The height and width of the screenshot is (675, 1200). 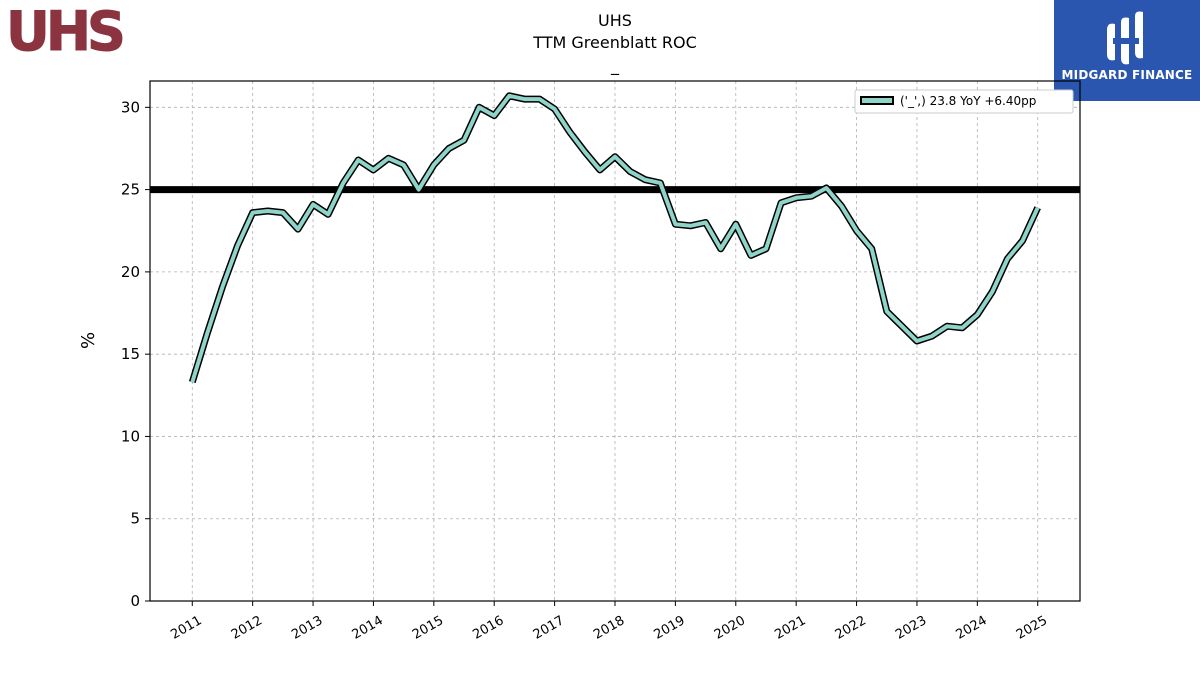 I want to click on x-tick-label: 2020, so click(x=730, y=628).